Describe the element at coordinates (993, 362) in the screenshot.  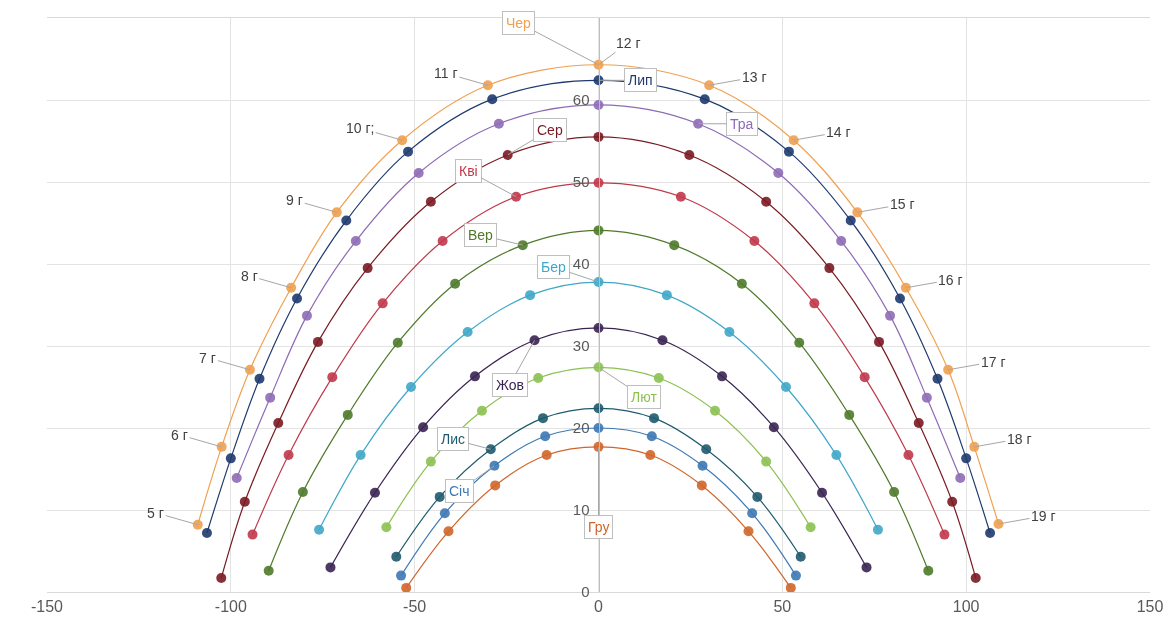
I see `annotation: 17 г` at that location.